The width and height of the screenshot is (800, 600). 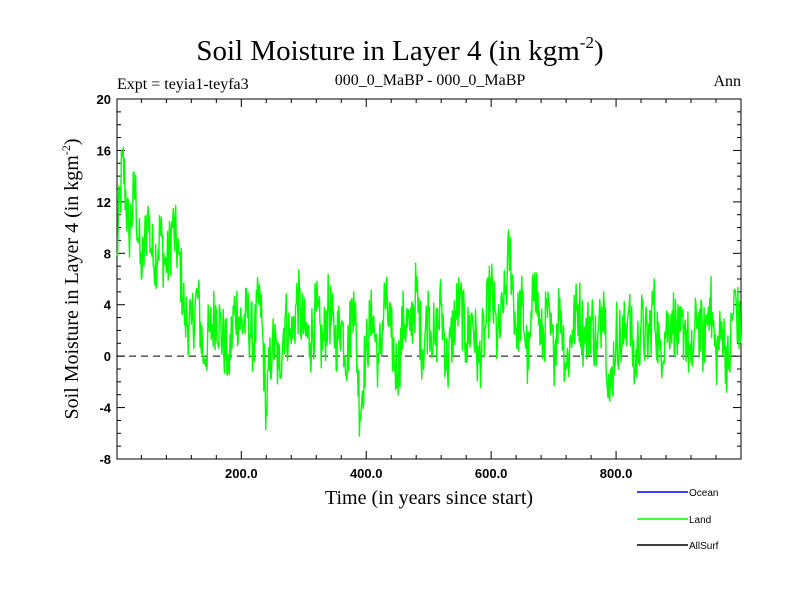 I want to click on subtitle-center: 000_0_MaBP - 000_0_MaBP, so click(x=430, y=80).